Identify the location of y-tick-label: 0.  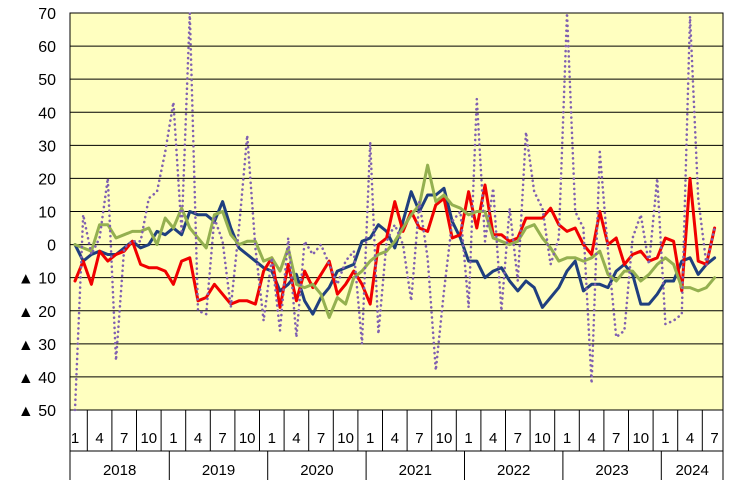
(51, 246).